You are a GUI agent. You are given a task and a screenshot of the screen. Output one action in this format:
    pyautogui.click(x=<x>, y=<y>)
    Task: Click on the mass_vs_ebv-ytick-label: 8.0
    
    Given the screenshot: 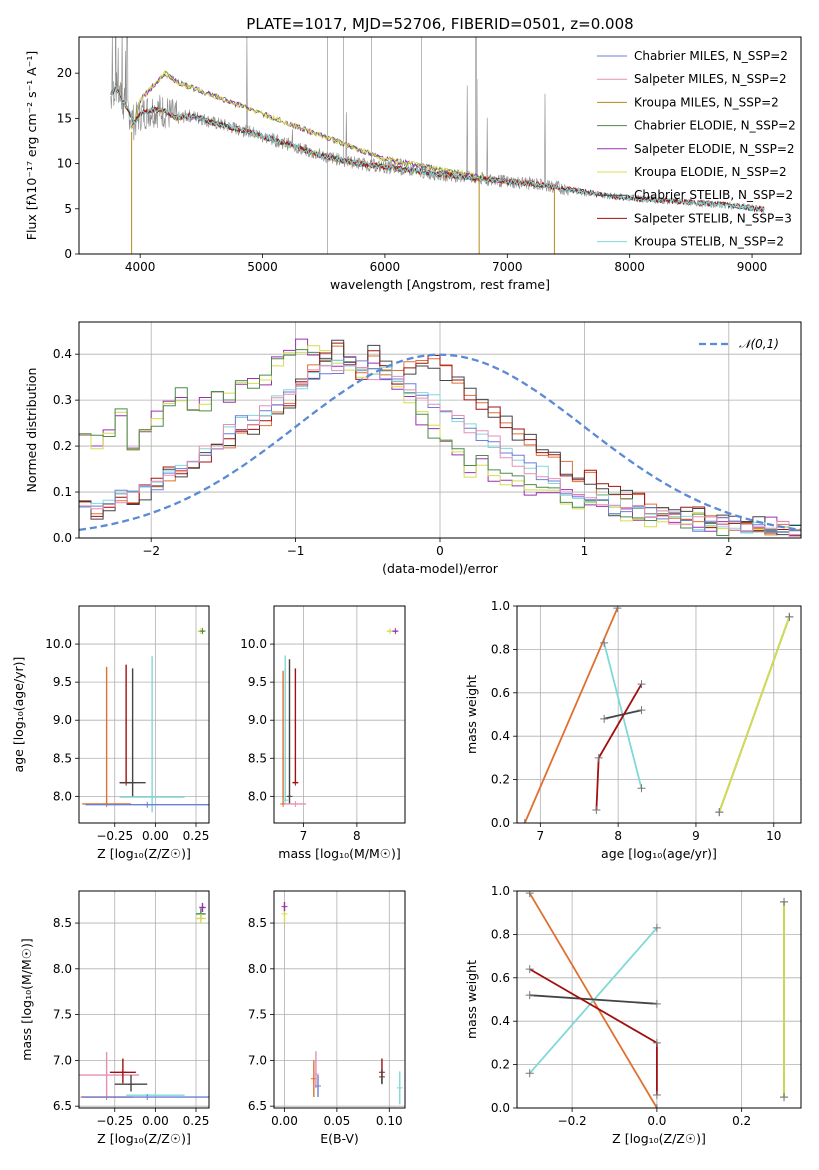 What is the action you would take?
    pyautogui.click(x=257, y=969)
    